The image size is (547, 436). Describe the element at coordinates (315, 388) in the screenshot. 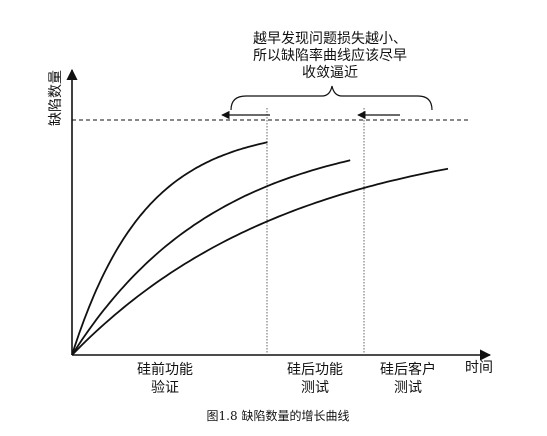

I see `phase-label-2-line-2: 测试` at that location.